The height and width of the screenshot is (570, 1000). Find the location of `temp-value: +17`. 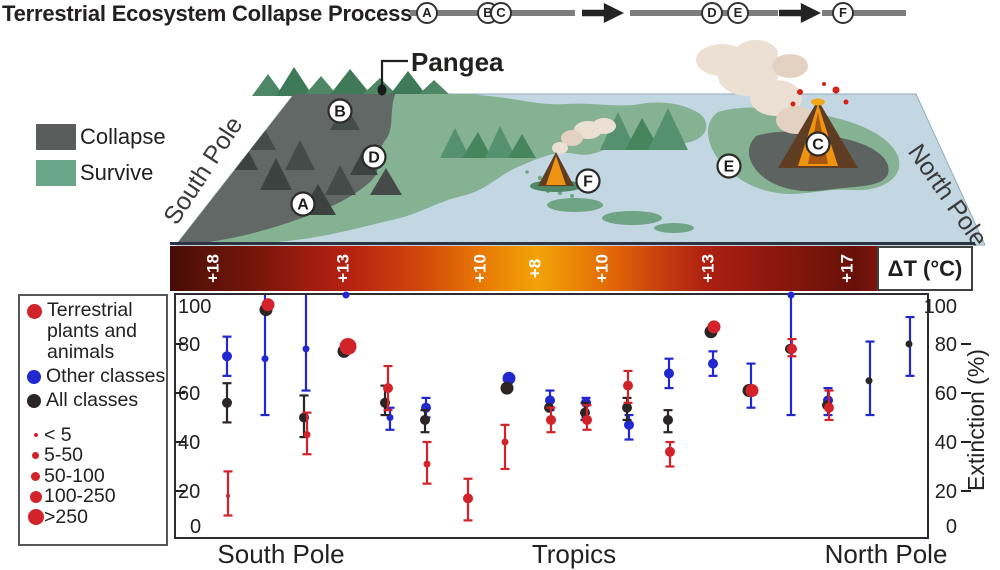

temp-value: +17 is located at coordinates (846, 268).